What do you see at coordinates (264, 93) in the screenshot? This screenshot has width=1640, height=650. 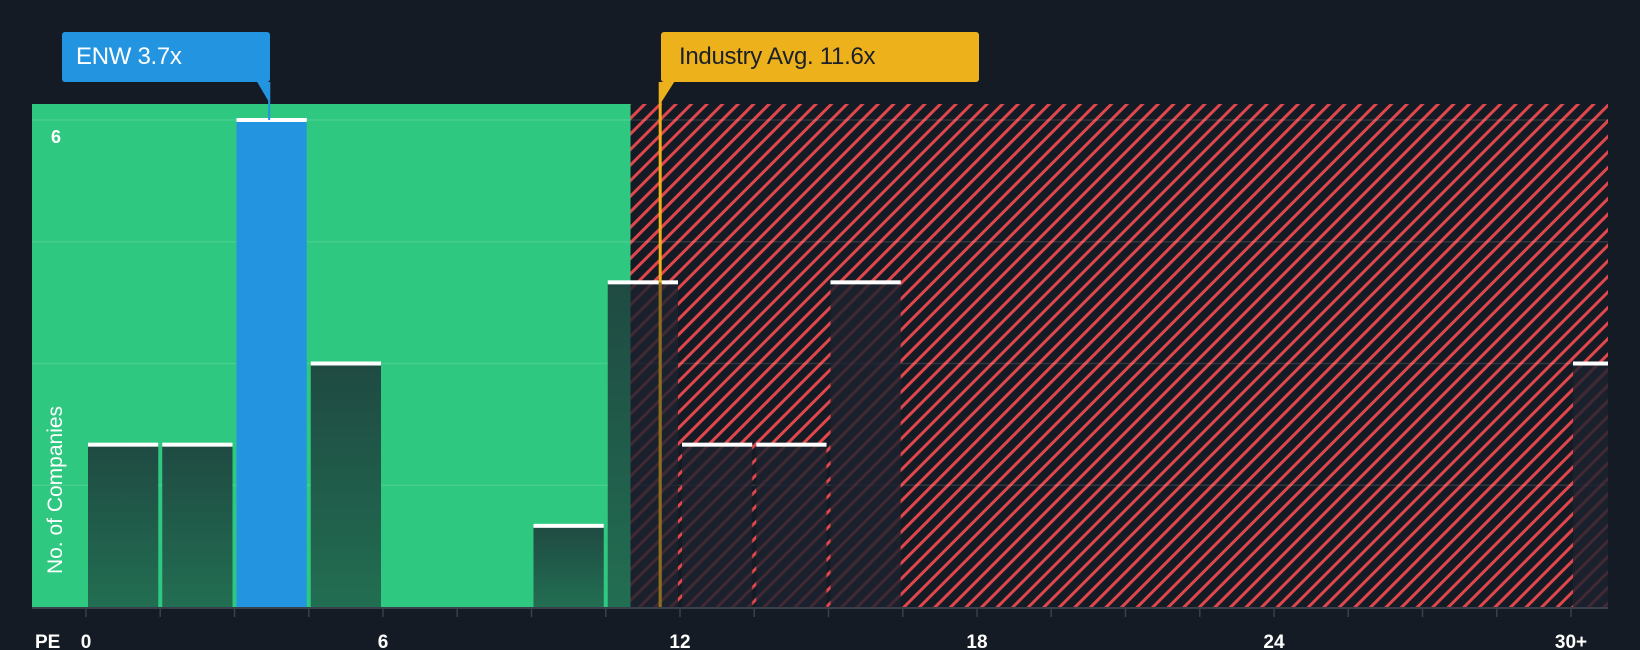 I see `company-pointer` at bounding box center [264, 93].